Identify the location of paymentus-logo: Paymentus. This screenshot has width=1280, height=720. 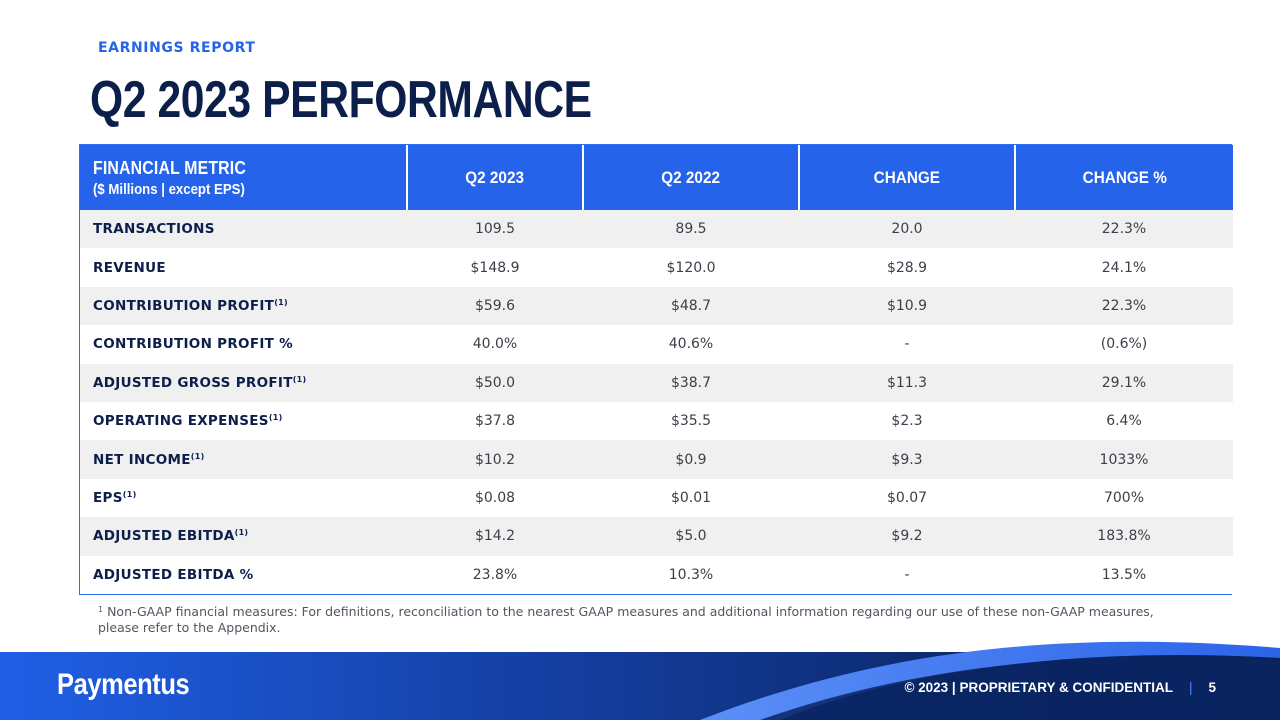
(123, 684).